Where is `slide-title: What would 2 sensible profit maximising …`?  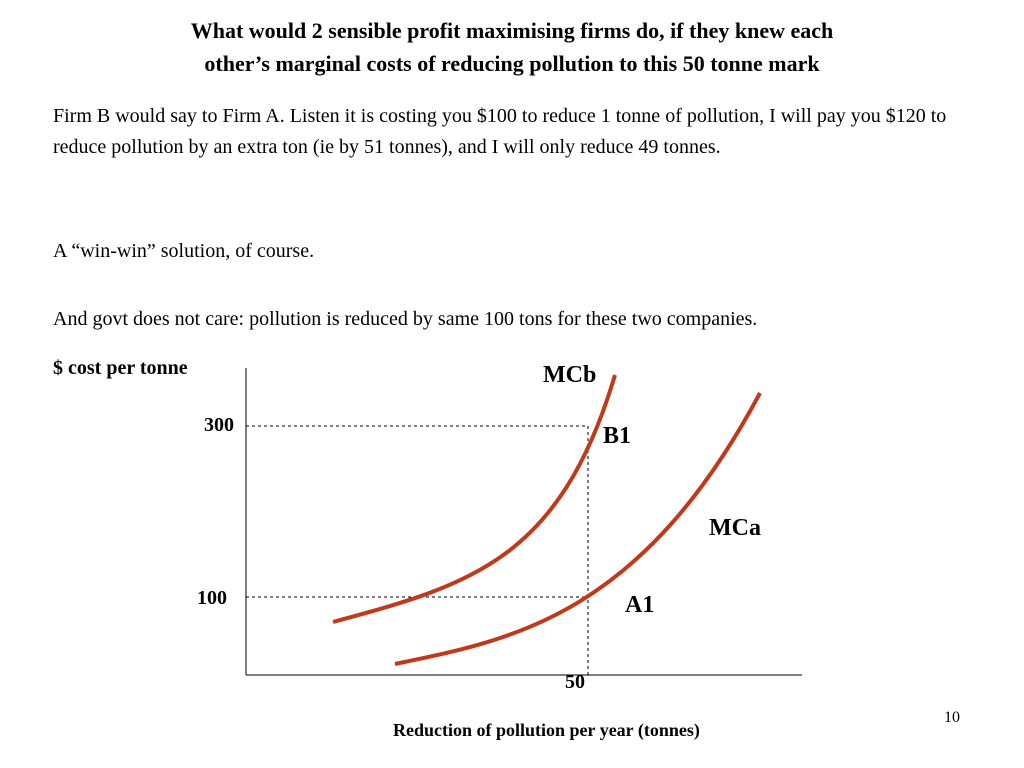 slide-title: What would 2 sensible profit maximising … is located at coordinates (512, 47).